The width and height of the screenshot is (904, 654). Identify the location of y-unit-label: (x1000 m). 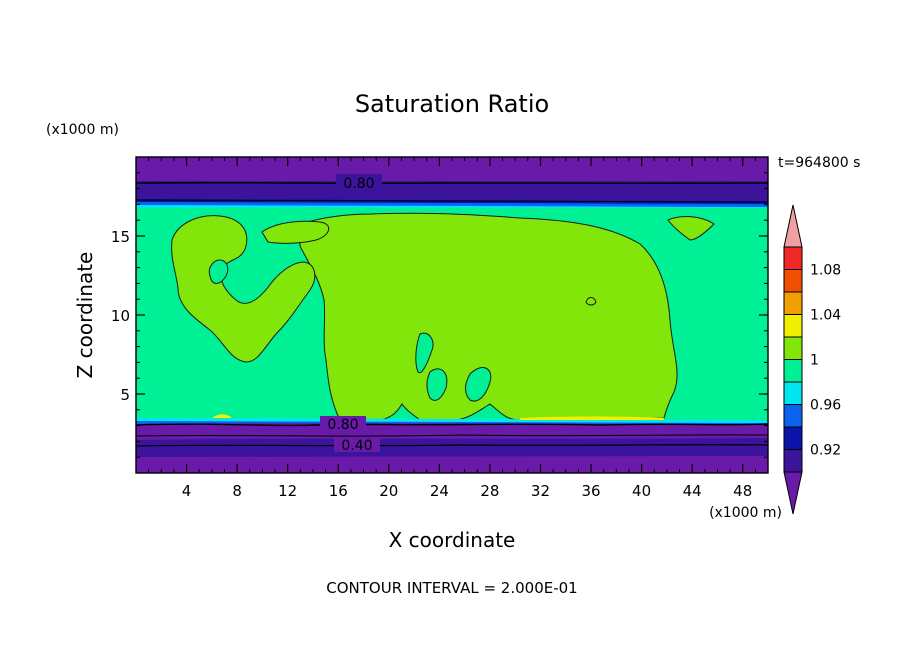
(82, 130).